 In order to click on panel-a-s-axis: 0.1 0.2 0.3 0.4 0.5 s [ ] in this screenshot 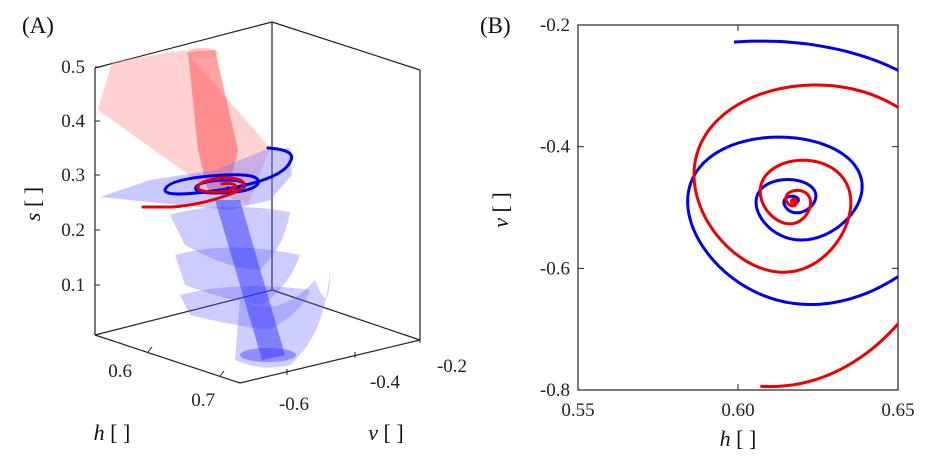, I will do `click(60, 176)`.